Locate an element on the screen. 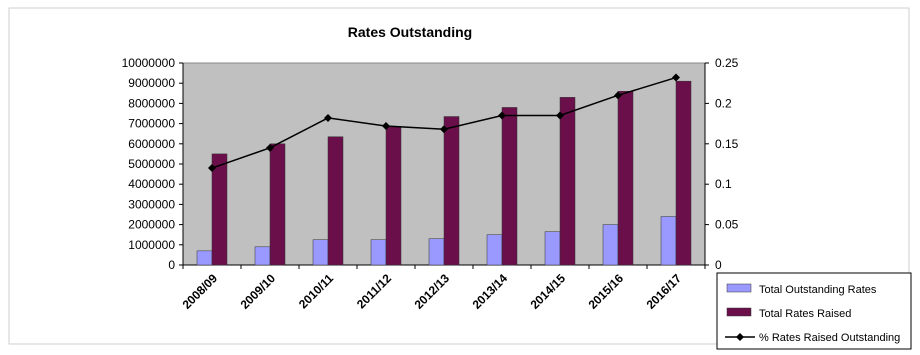 This screenshot has width=920, height=355. legend-marker is located at coordinates (740, 337).